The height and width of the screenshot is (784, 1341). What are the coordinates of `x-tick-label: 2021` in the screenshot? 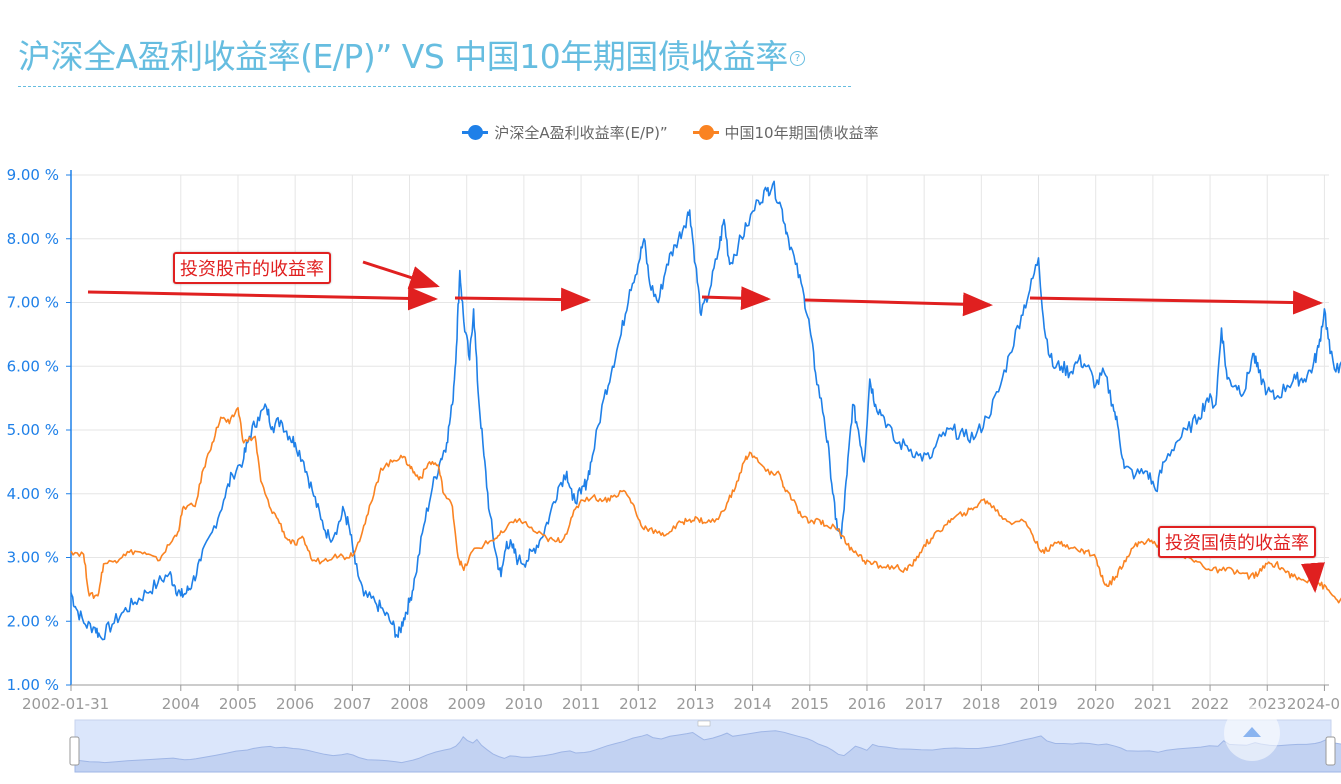 It's located at (1153, 704).